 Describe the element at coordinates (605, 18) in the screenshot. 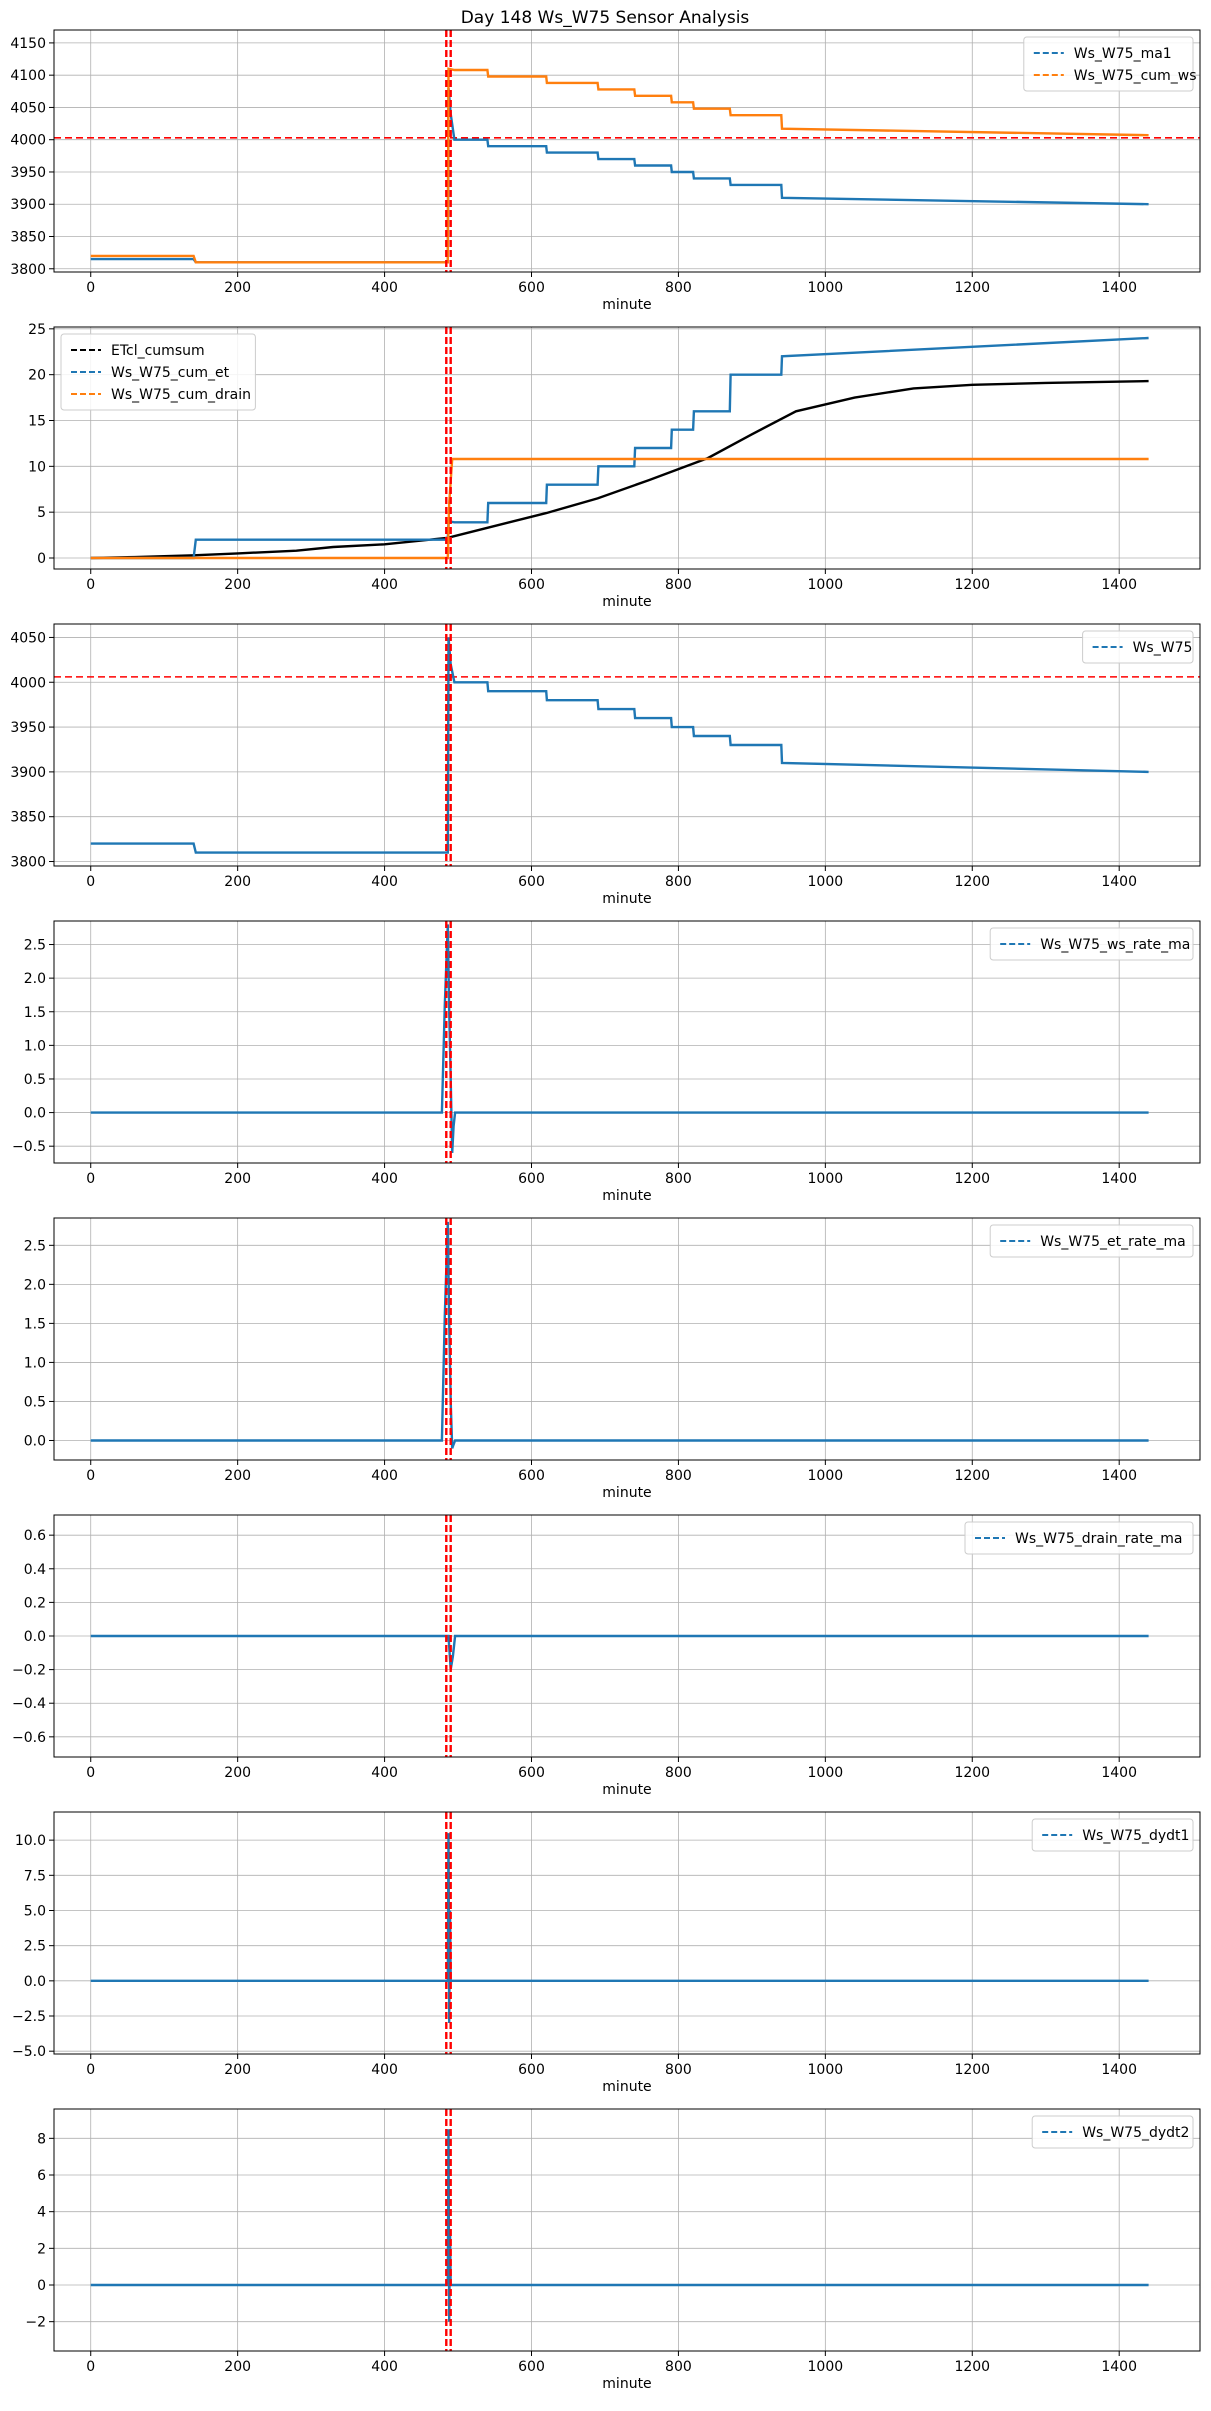

I see `figure-title: Day 148 Ws_W75 Sensor Analysis` at that location.